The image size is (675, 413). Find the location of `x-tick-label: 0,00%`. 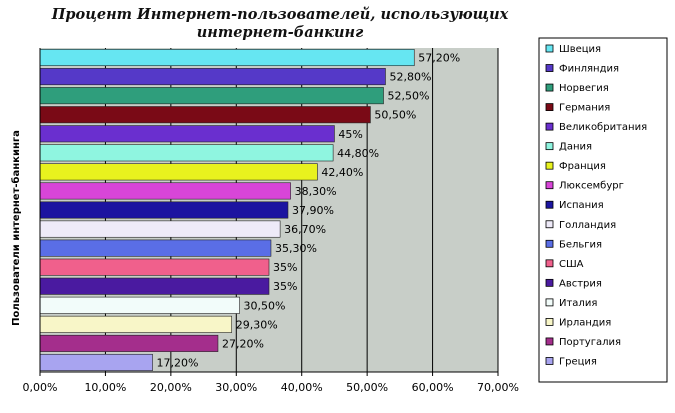

x-tick-label: 0,00% is located at coordinates (40, 387).